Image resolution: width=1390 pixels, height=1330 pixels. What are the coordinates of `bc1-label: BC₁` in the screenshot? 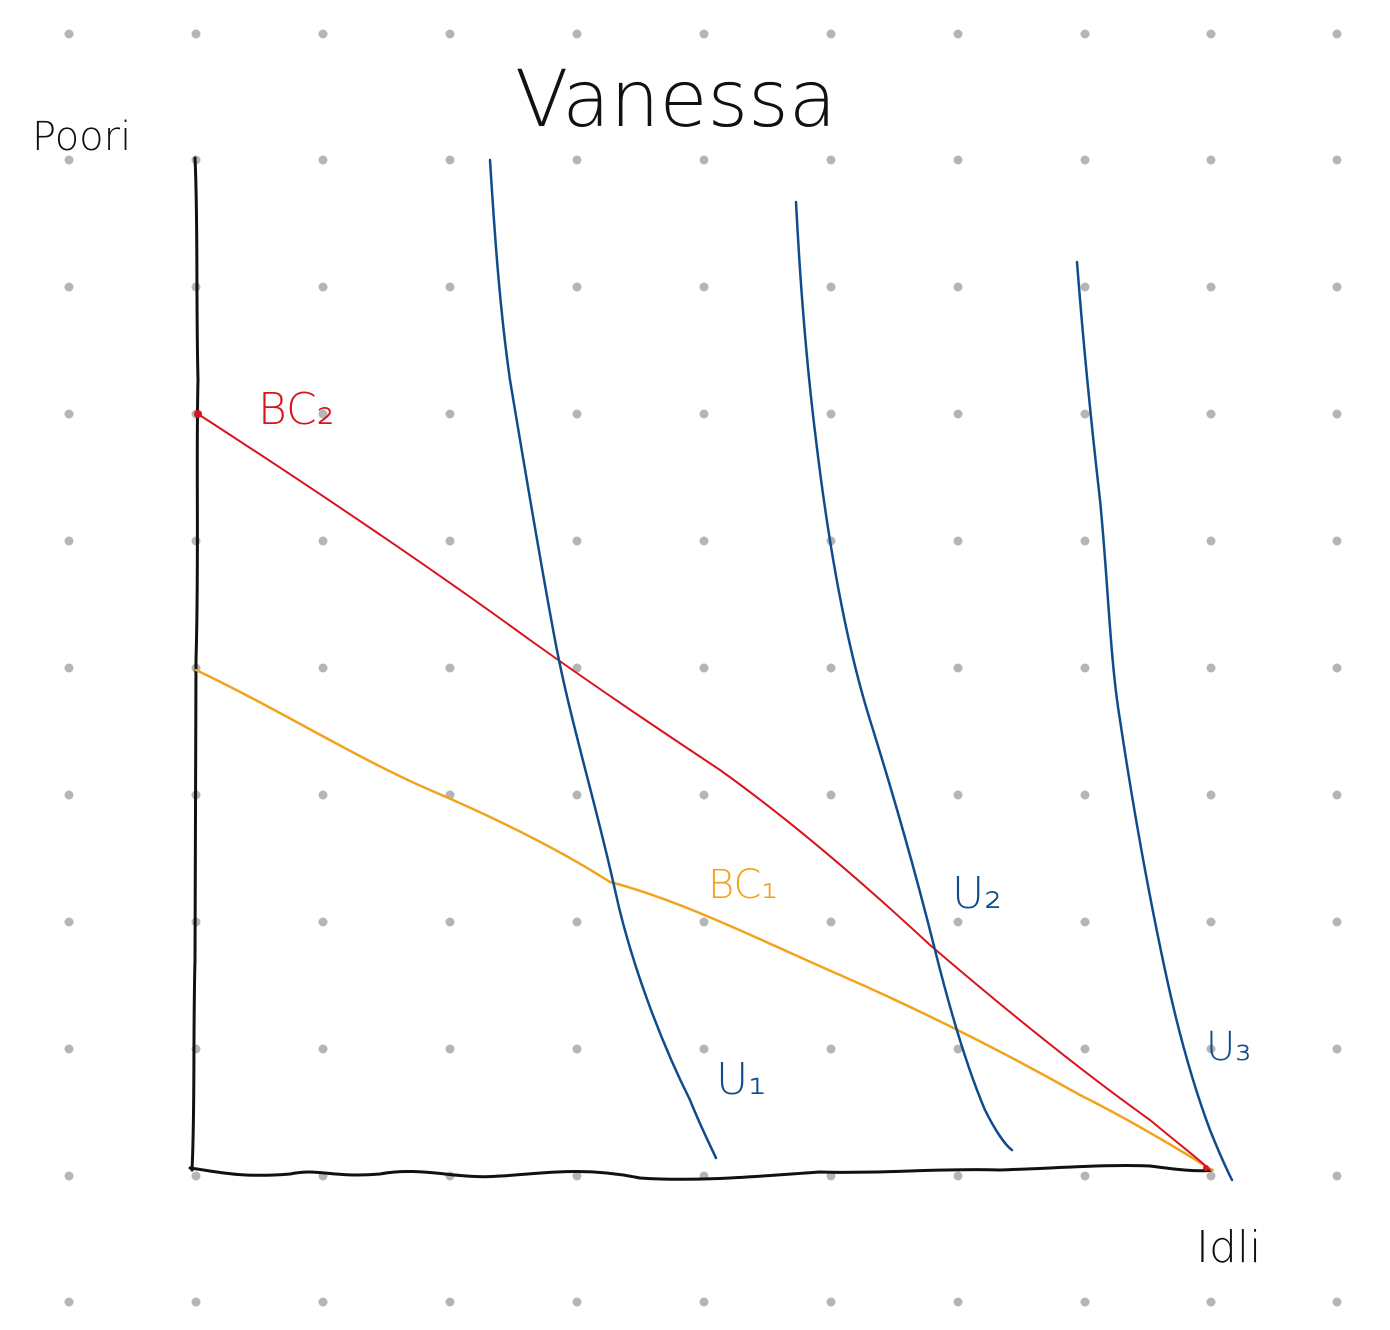 It's located at (742, 885).